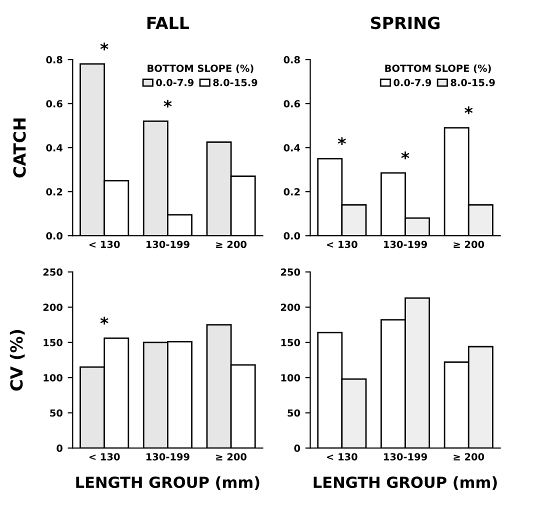 This screenshot has width=559, height=518. What do you see at coordinates (405, 23) in the screenshot?
I see `chart-title: SPRING` at bounding box center [405, 23].